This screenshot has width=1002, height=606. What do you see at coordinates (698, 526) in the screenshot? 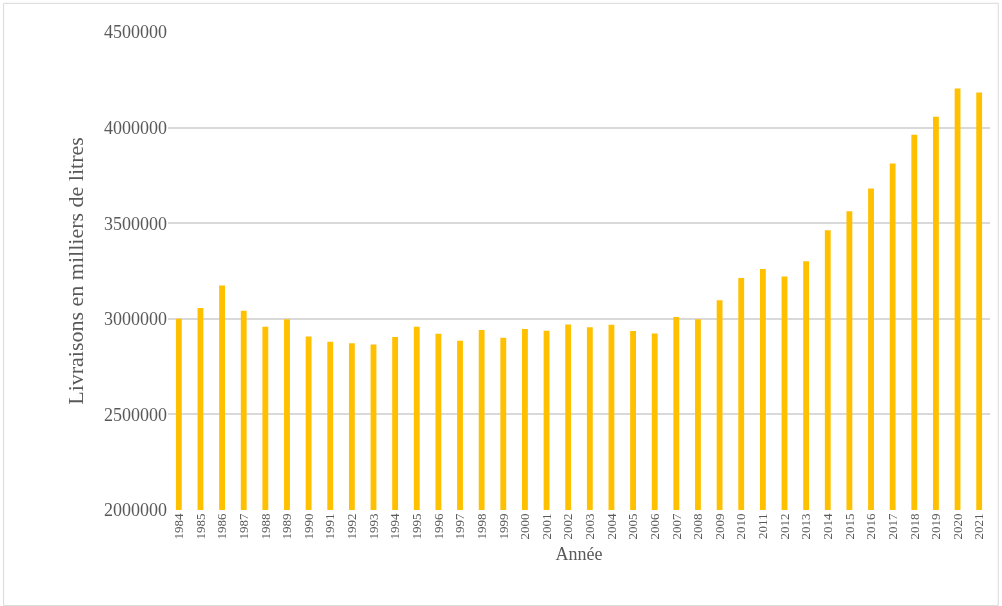
I see `x-tick-label: 2008` at bounding box center [698, 526].